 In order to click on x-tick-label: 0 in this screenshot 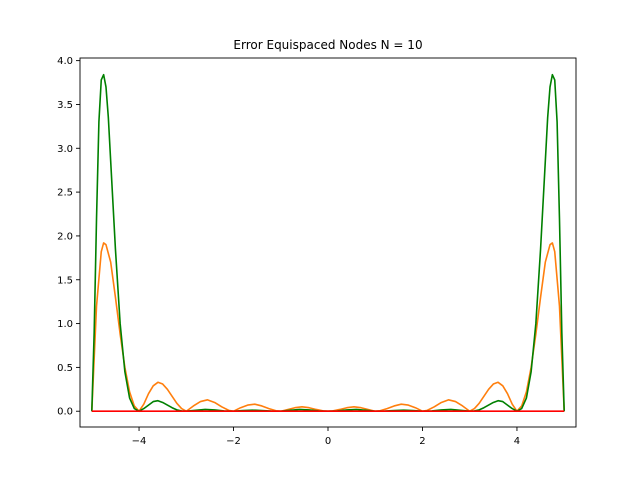, I will do `click(328, 441)`.